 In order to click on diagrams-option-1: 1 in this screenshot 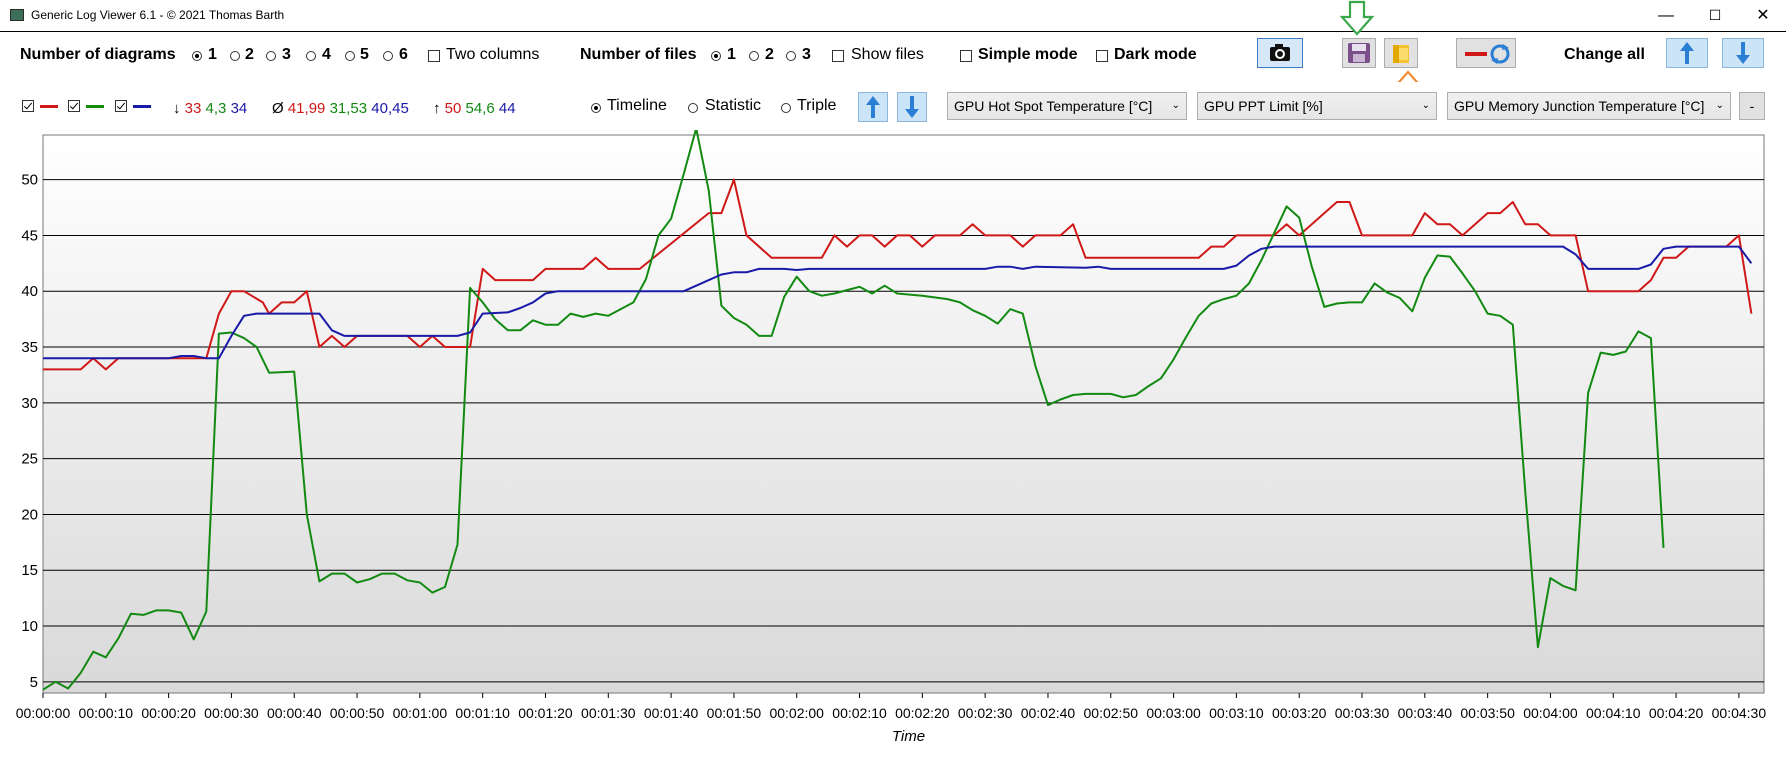, I will do `click(212, 54)`.